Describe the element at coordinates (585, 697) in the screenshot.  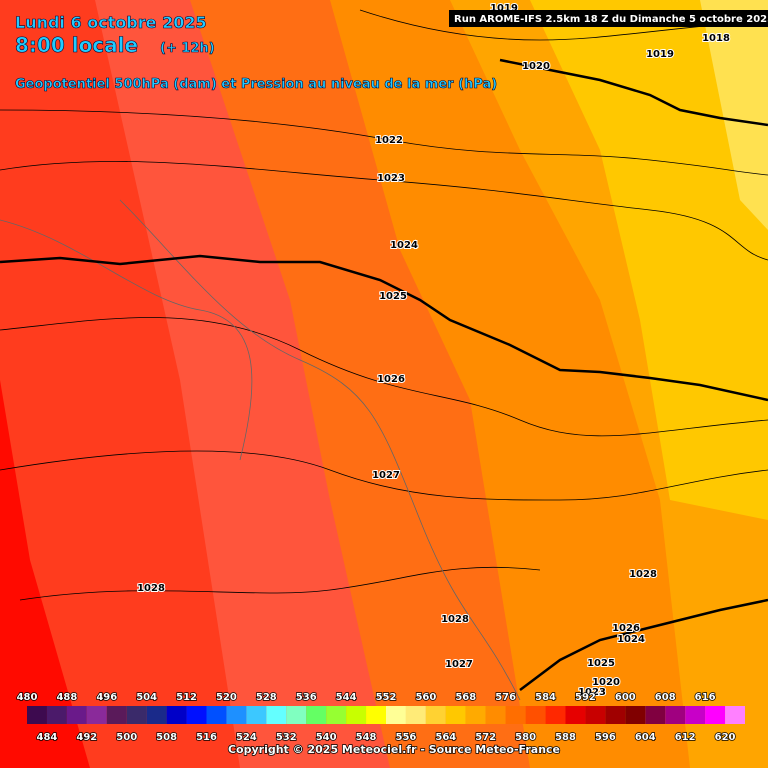
I see `scale-label: 592` at that location.